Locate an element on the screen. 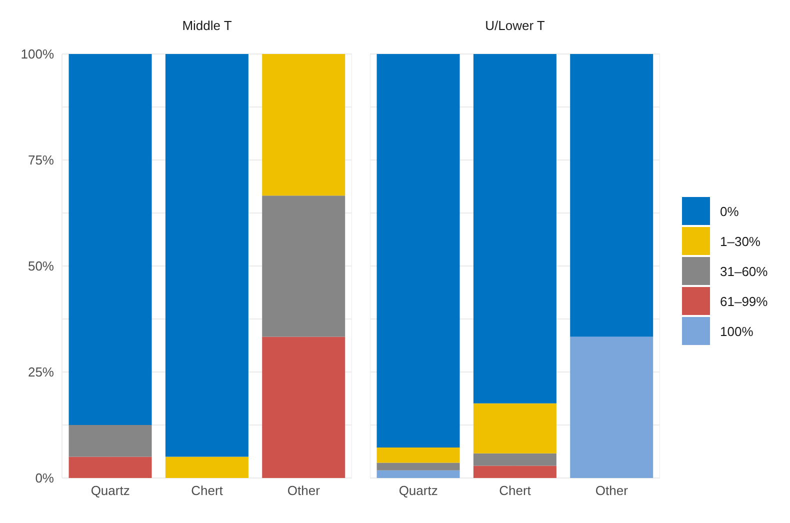 Image resolution: width=790 pixels, height=523 pixels. legend-label: 61–99% is located at coordinates (744, 301).